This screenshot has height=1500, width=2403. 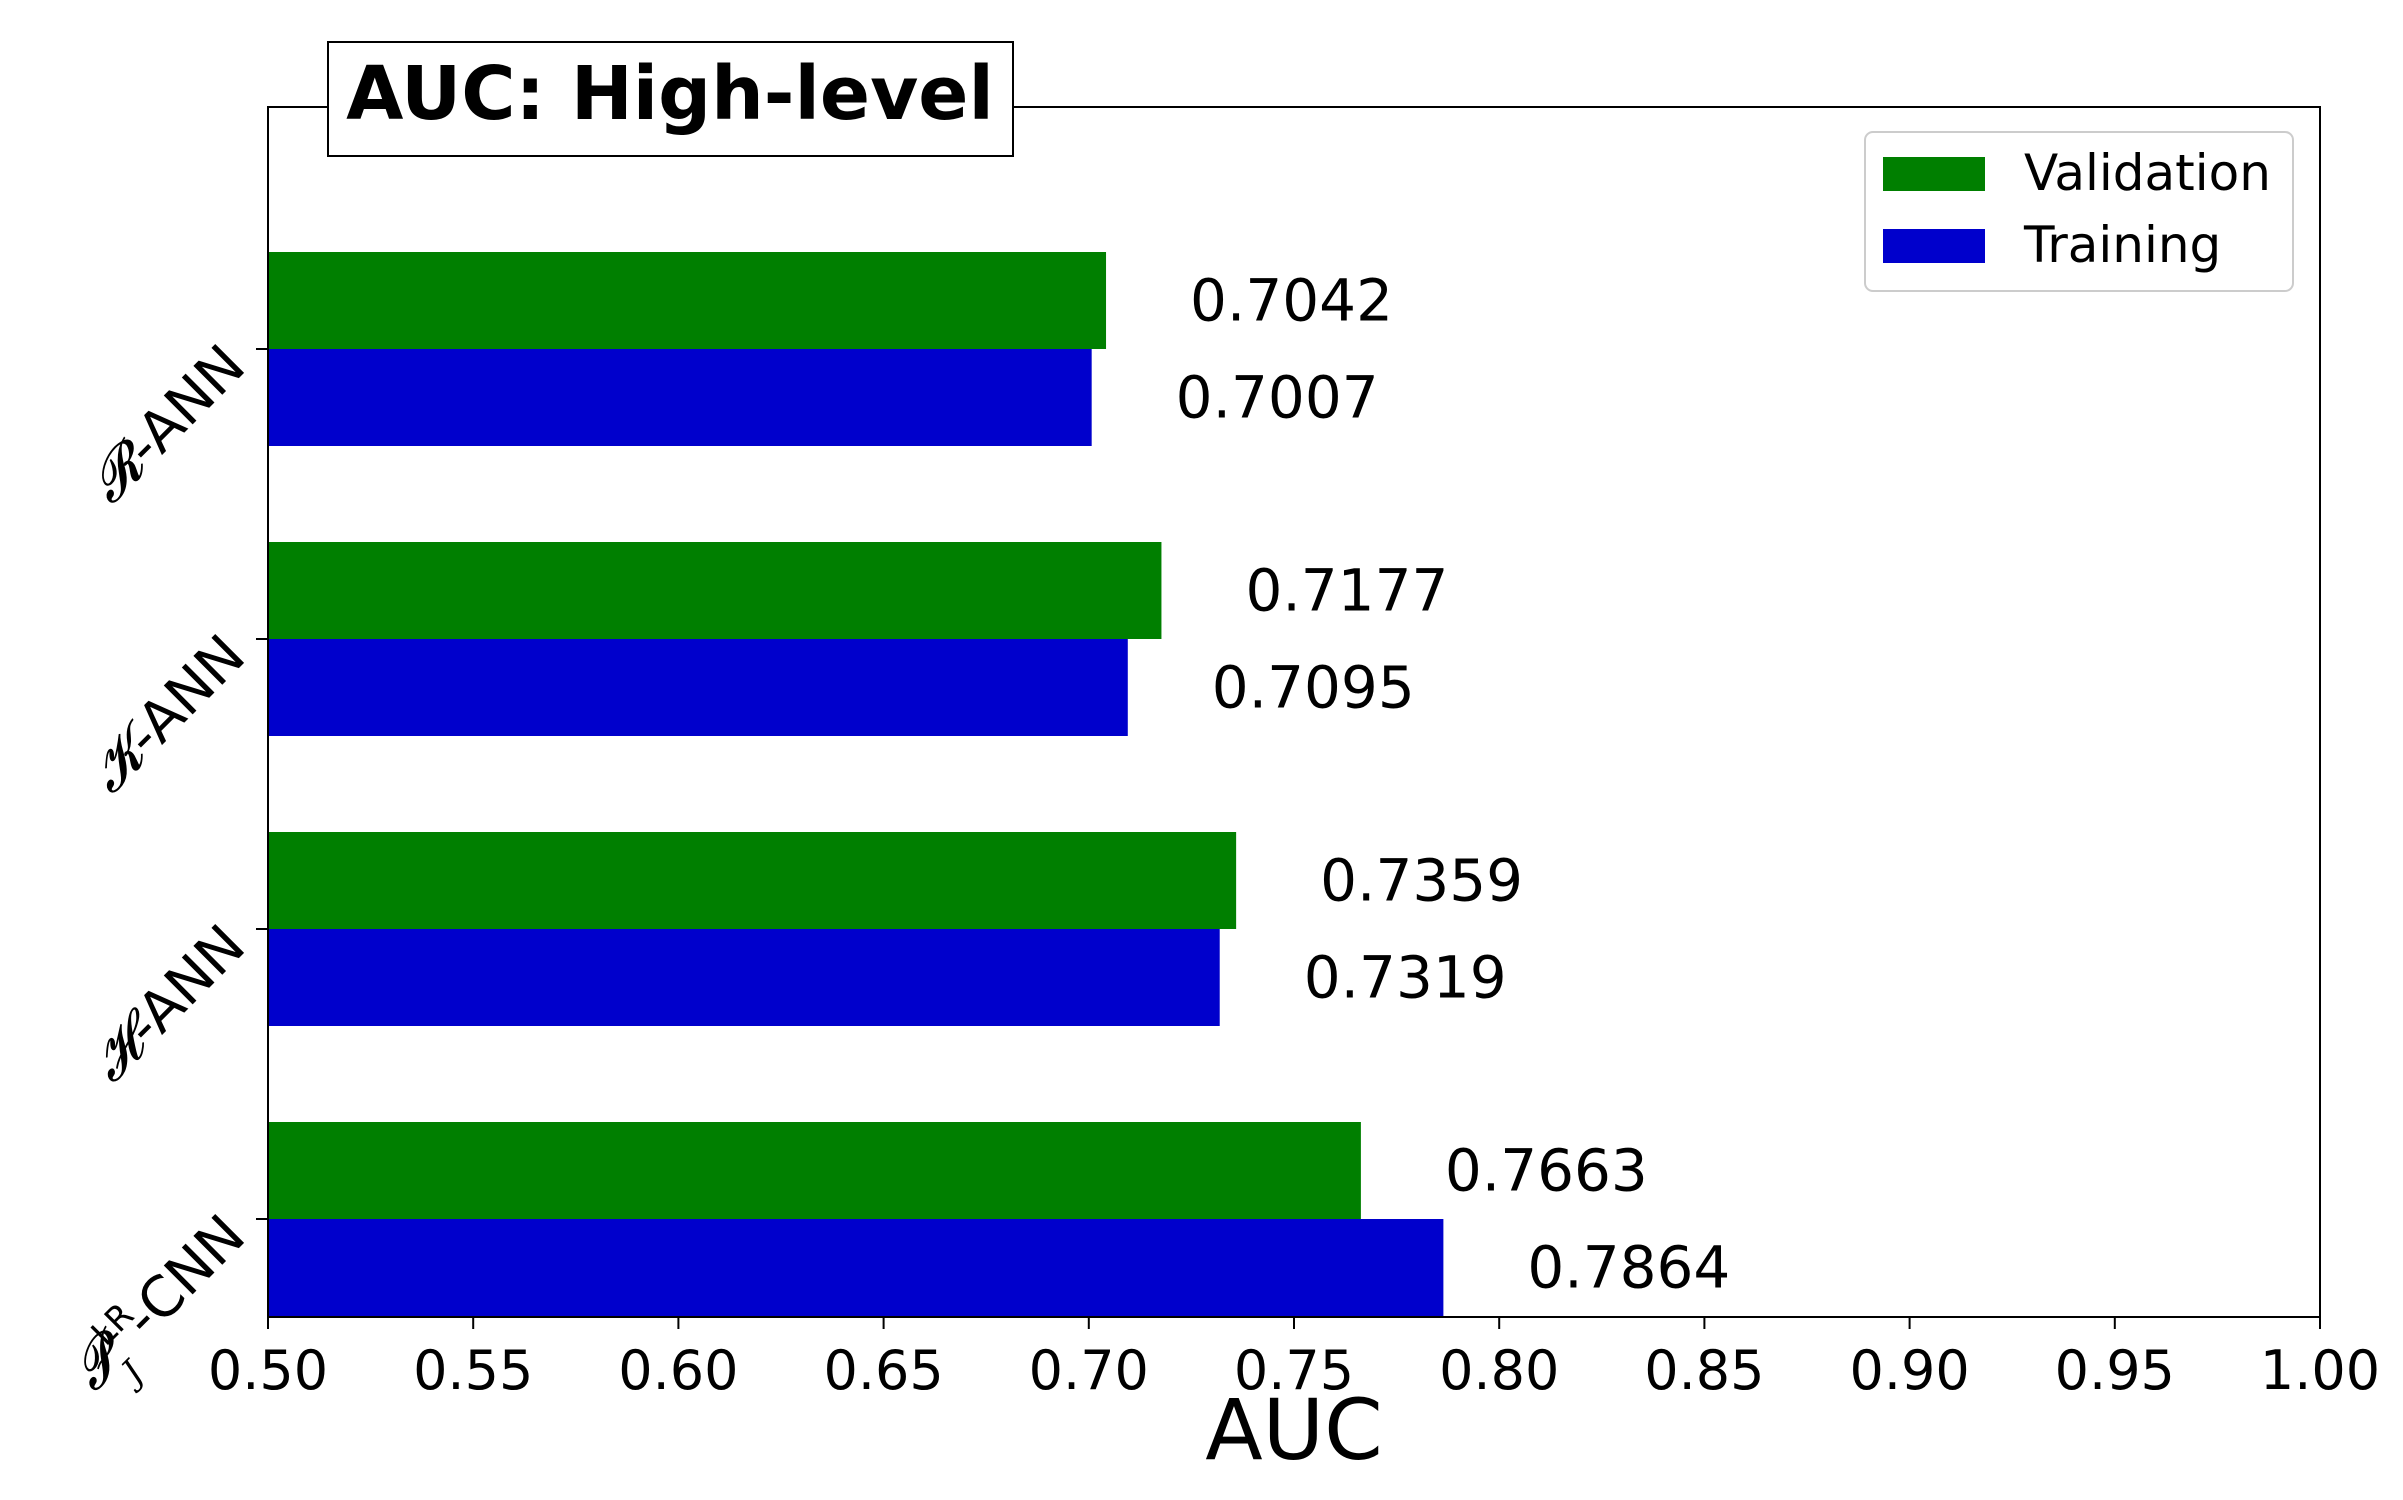 What do you see at coordinates (1546, 1171) in the screenshot?
I see `value-label-validation-3: 0.7663` at bounding box center [1546, 1171].